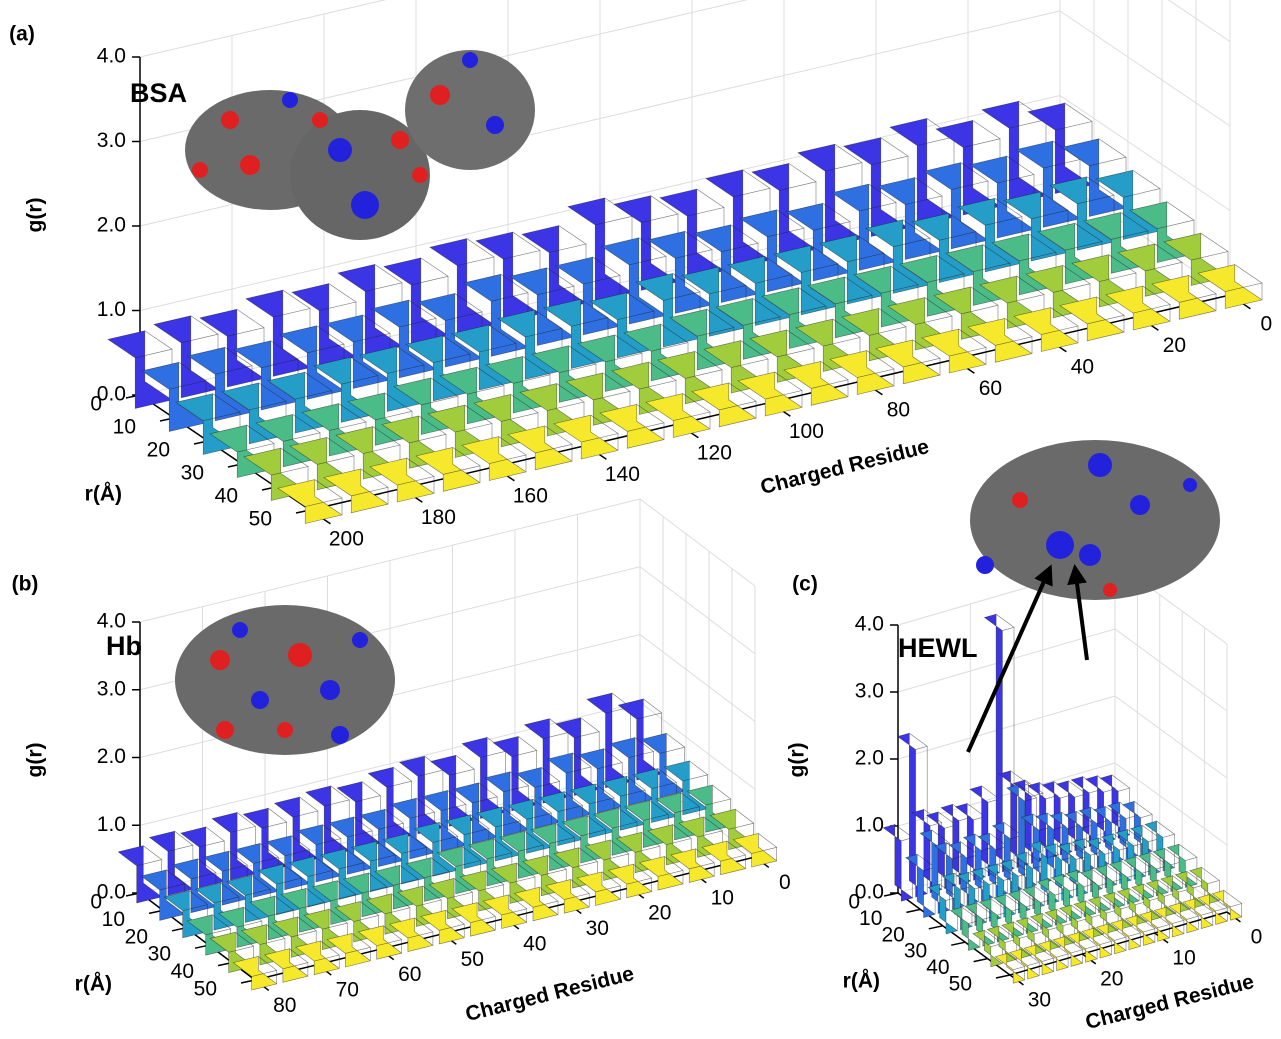 The width and height of the screenshot is (1281, 1039). Describe the element at coordinates (1095, 520) in the screenshot. I see `protein-hewl` at that location.